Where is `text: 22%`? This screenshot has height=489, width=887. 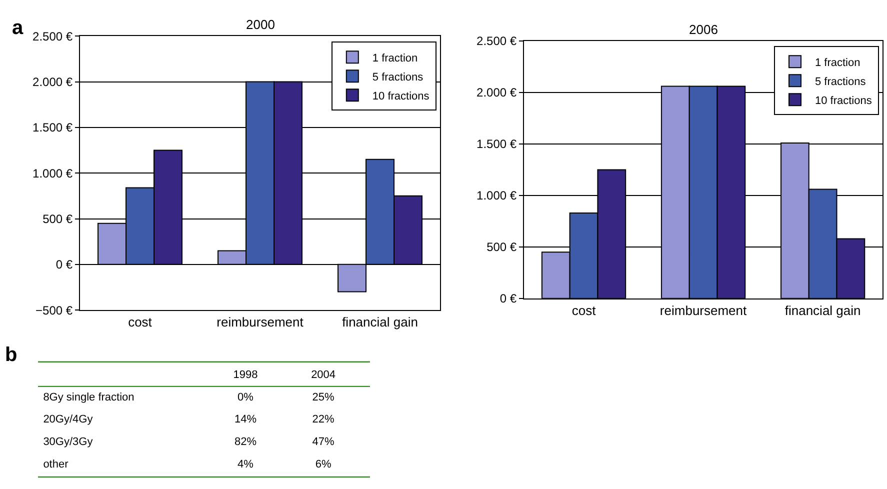 text: 22% is located at coordinates (323, 420).